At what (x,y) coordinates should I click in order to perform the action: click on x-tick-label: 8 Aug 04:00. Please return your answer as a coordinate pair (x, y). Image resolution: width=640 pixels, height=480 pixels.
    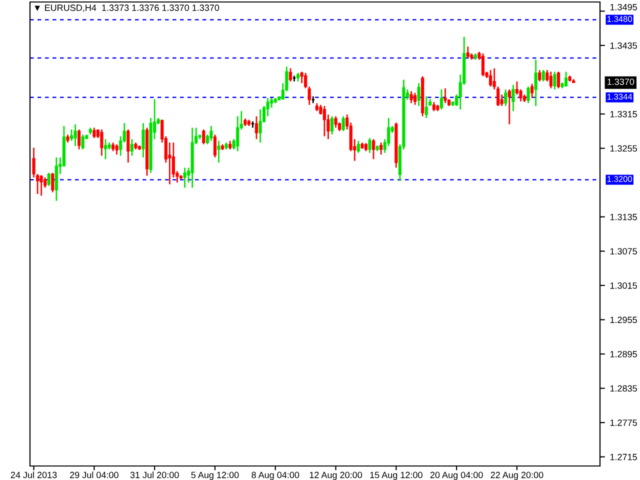
    Looking at the image, I should click on (276, 476).